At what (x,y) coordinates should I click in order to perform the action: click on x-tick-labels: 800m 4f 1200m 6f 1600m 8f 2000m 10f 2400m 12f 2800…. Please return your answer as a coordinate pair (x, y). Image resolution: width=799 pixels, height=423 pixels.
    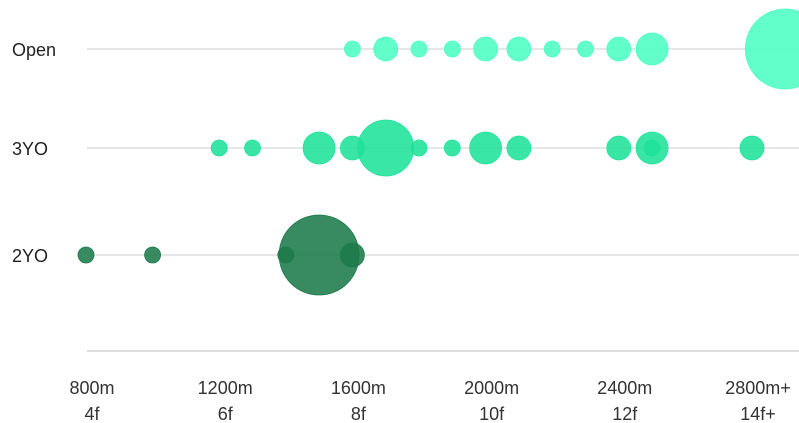
    Looking at the image, I should click on (429, 400).